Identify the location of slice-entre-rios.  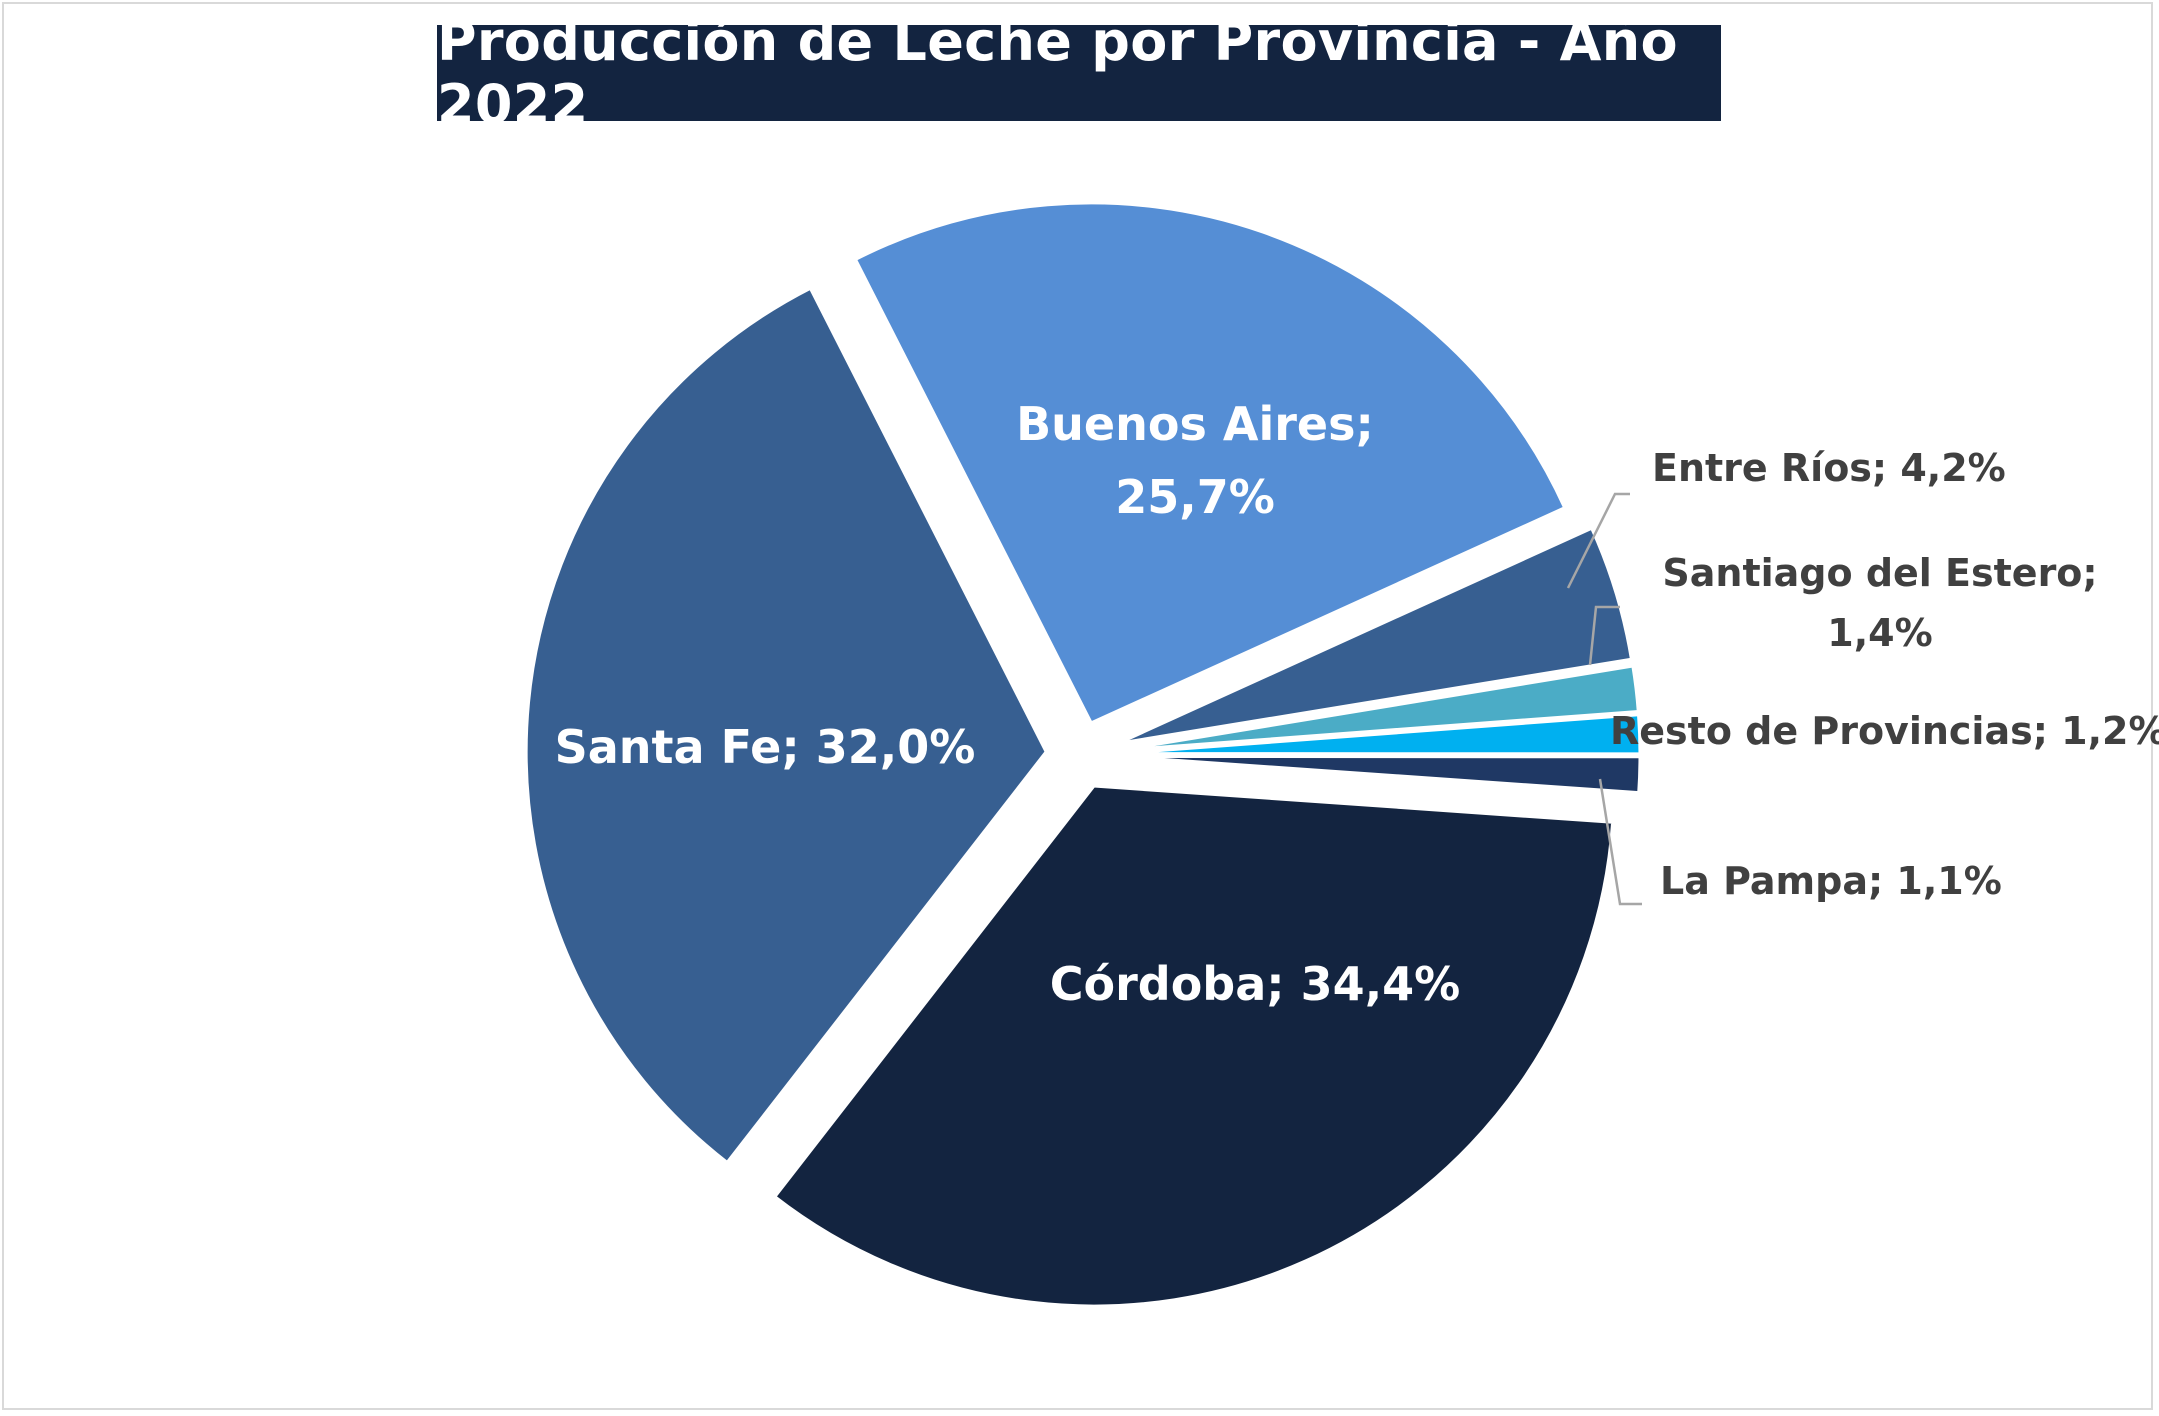
(1375, 635).